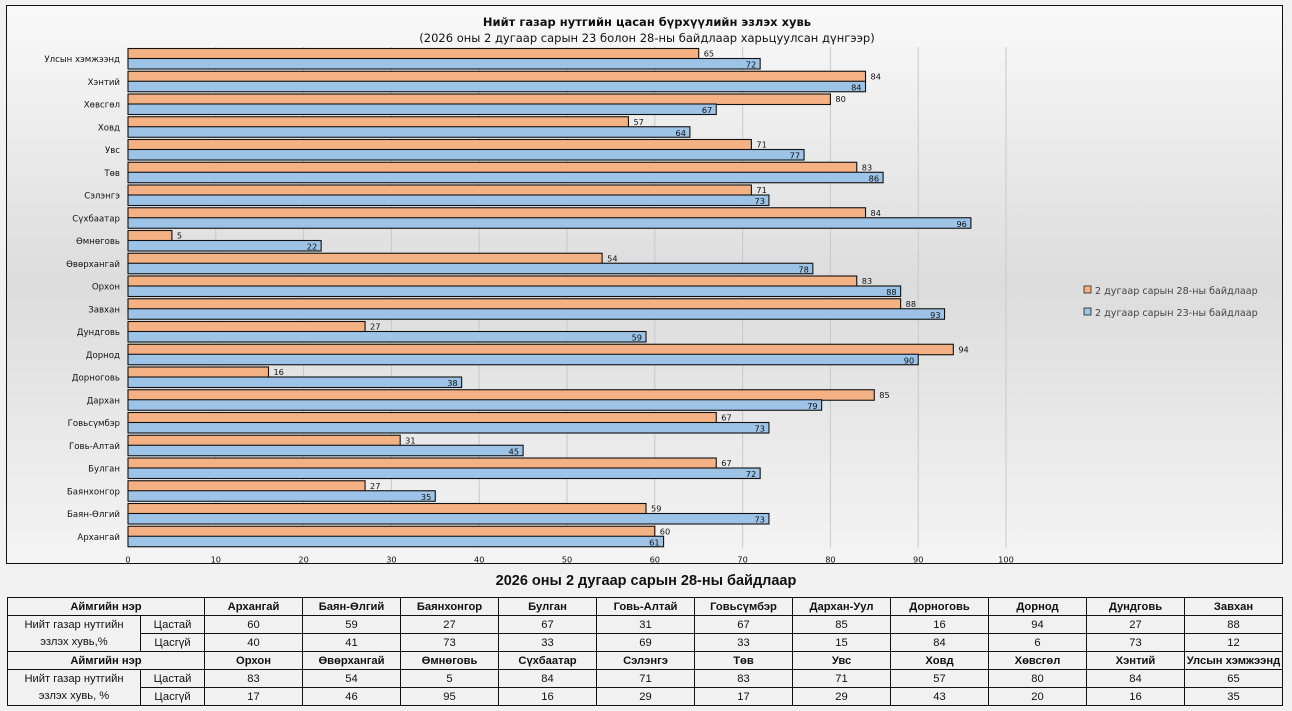 Image resolution: width=1292 pixels, height=711 pixels. What do you see at coordinates (253, 642) in the screenshot?
I see `without-snow-value: 40` at bounding box center [253, 642].